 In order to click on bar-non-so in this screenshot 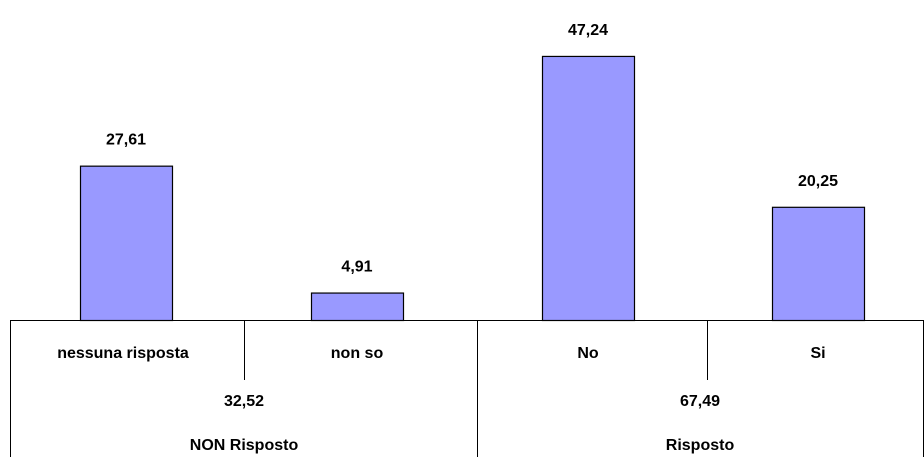, I will do `click(357, 307)`.